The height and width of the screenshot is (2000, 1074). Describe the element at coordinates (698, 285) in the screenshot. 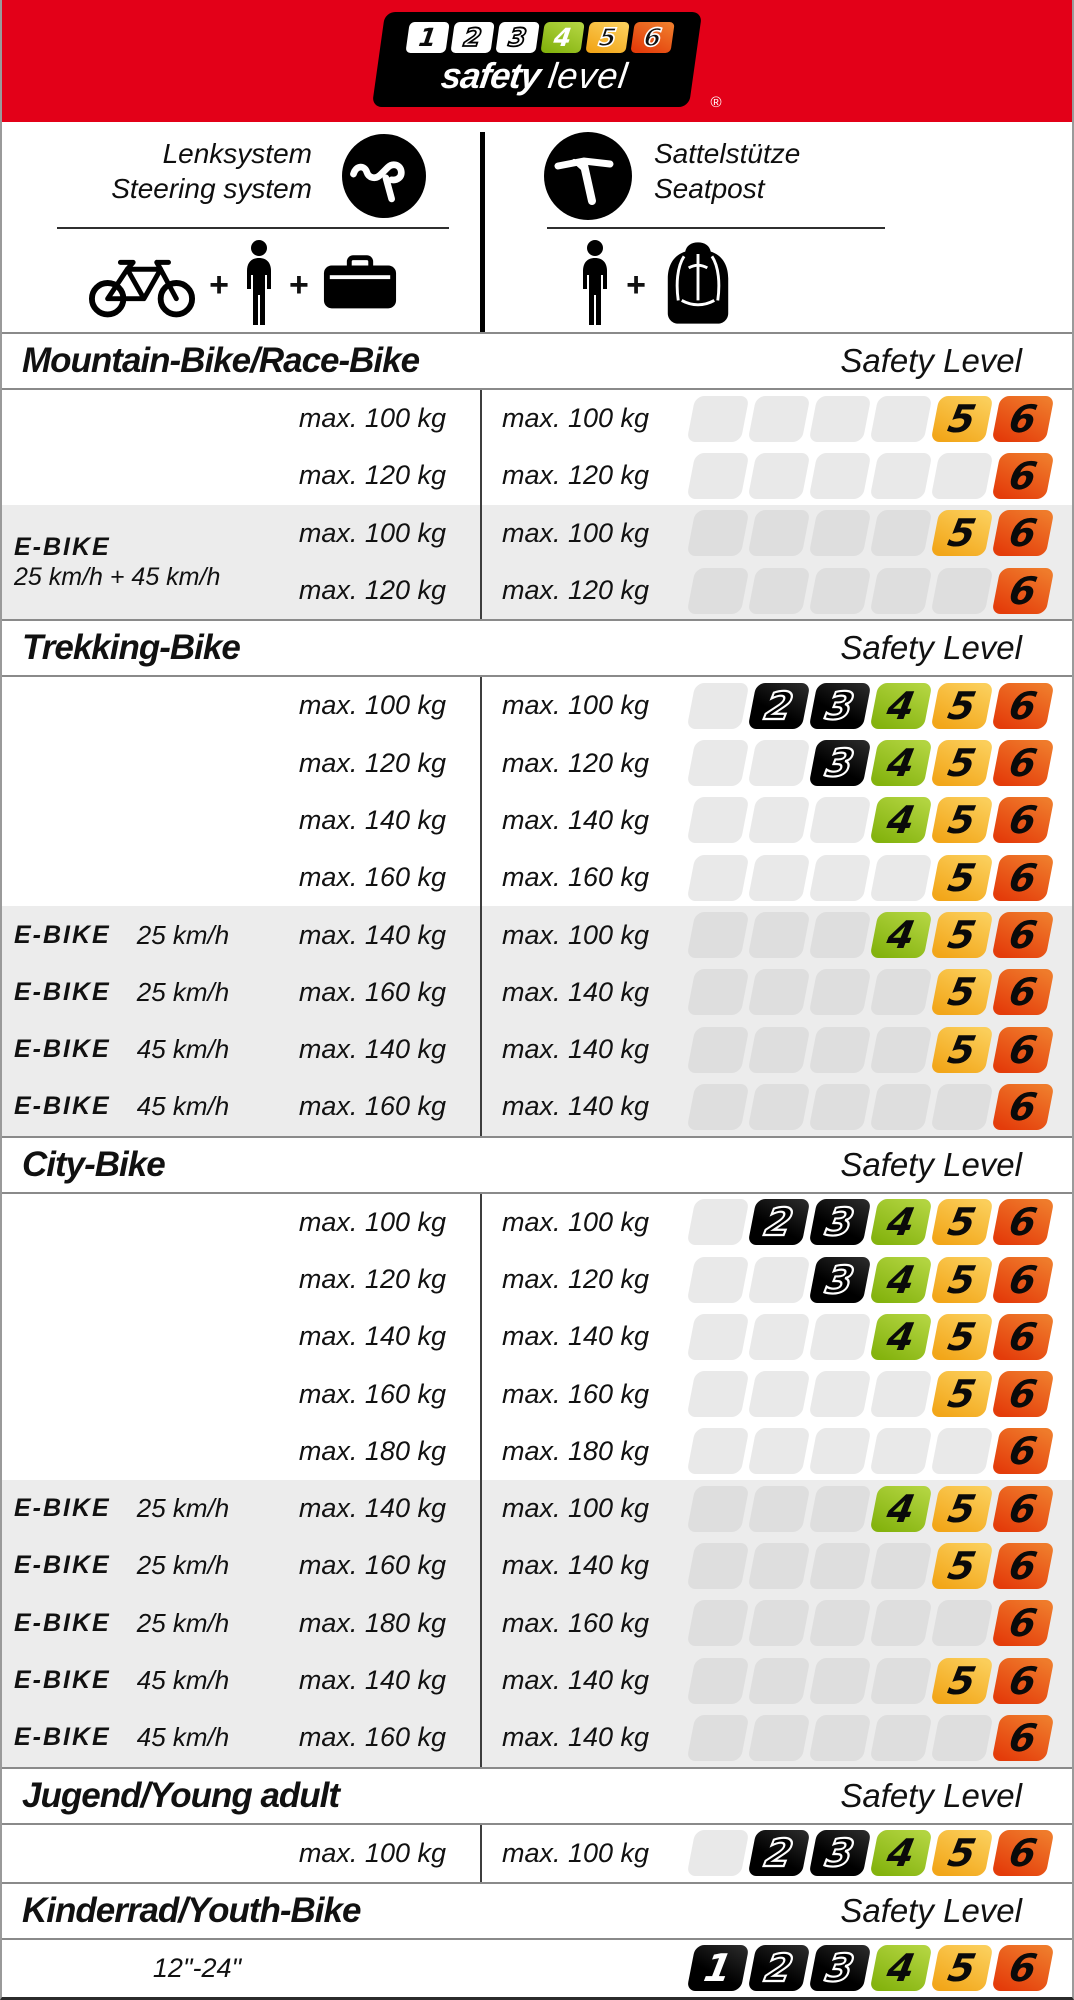

I see `backpack-icon` at that location.